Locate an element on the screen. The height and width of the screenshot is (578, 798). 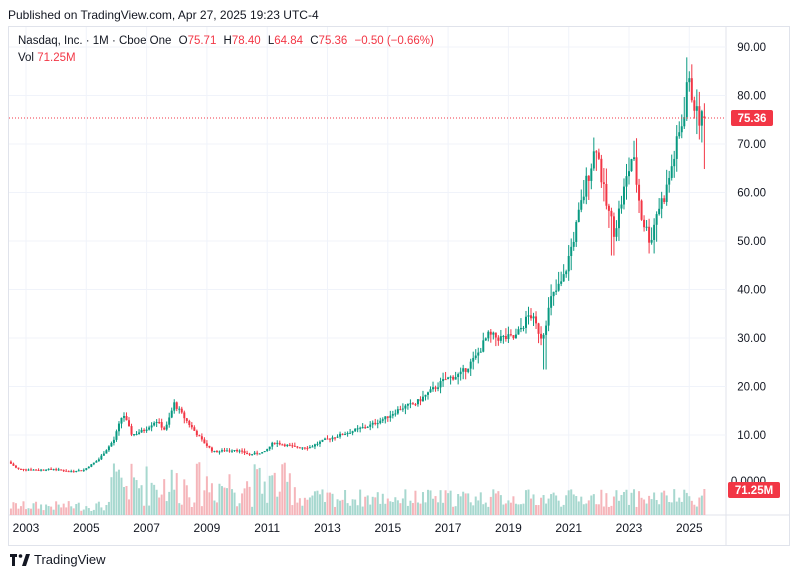
y-tick-label: 50.00 is located at coordinates (751, 242).